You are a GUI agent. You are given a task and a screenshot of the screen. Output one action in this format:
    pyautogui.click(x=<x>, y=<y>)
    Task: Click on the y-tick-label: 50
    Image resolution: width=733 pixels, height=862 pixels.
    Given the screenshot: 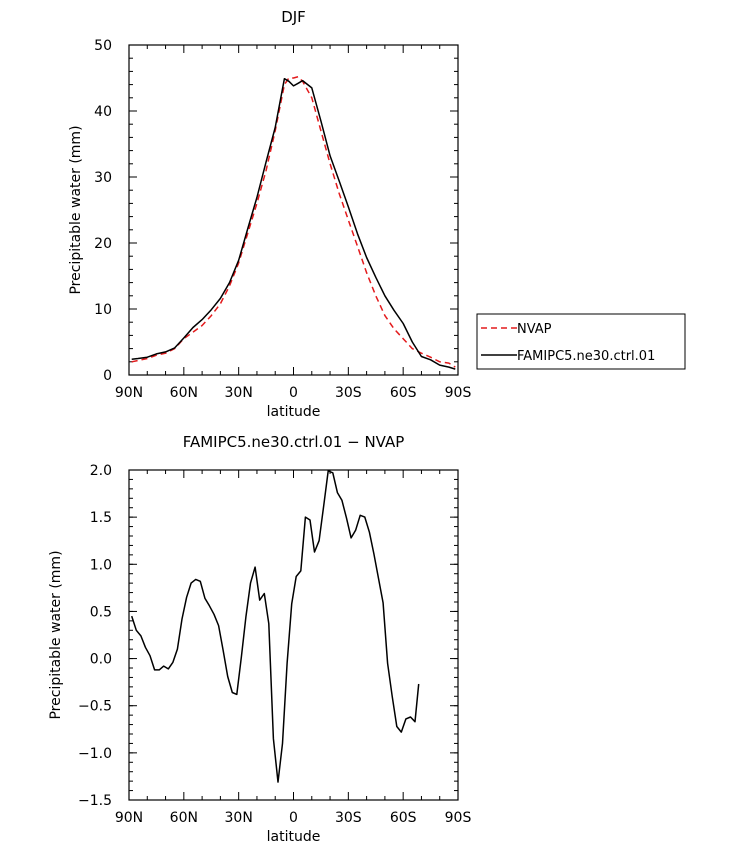 What is the action you would take?
    pyautogui.click(x=103, y=46)
    